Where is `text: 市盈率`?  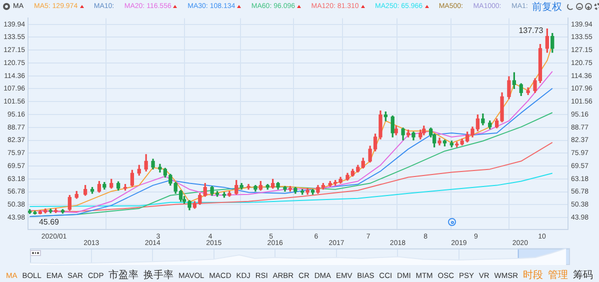
text: 市盈率 is located at coordinates (123, 275).